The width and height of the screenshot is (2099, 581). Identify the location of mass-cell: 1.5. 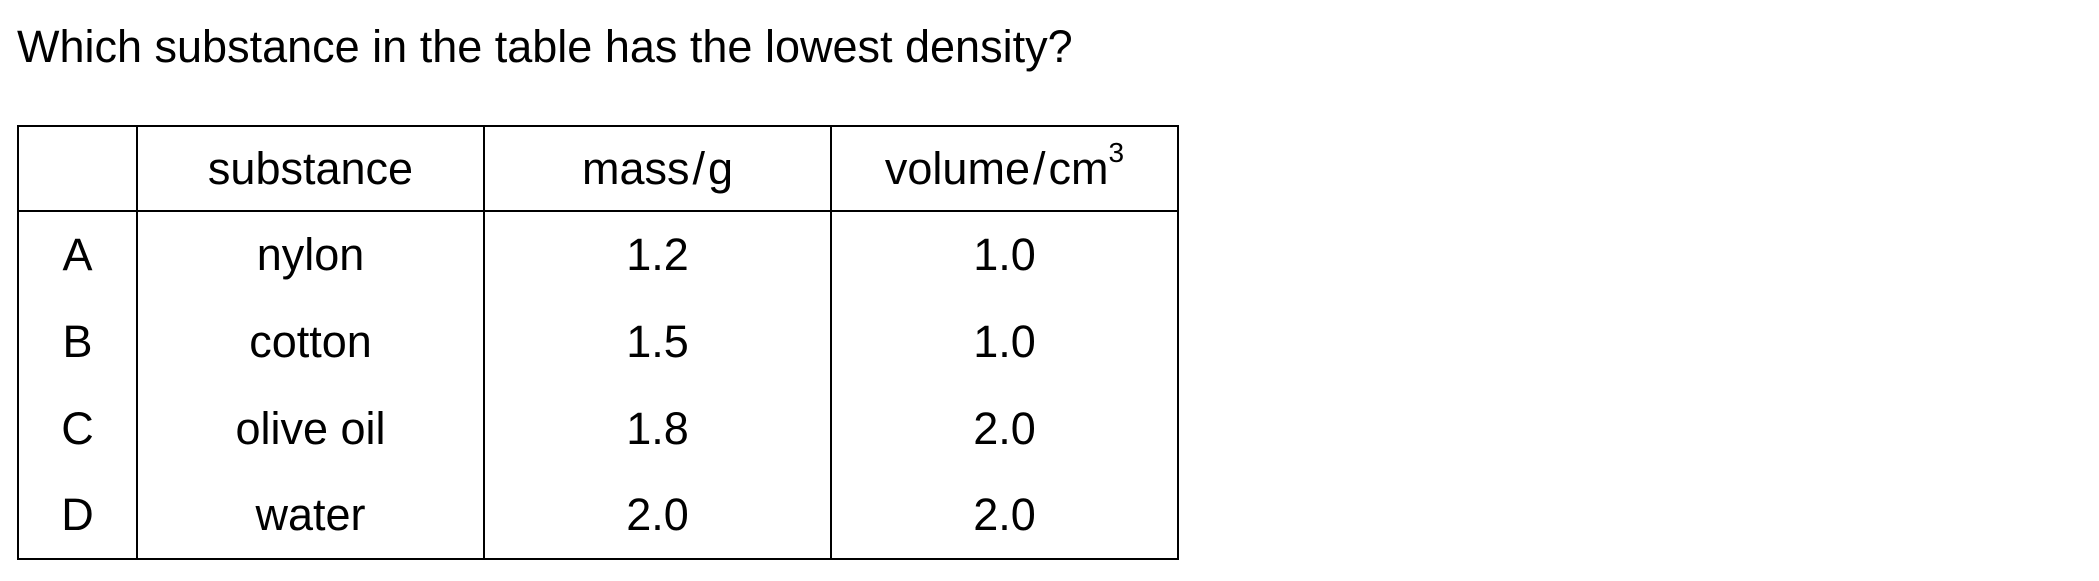
(657, 341).